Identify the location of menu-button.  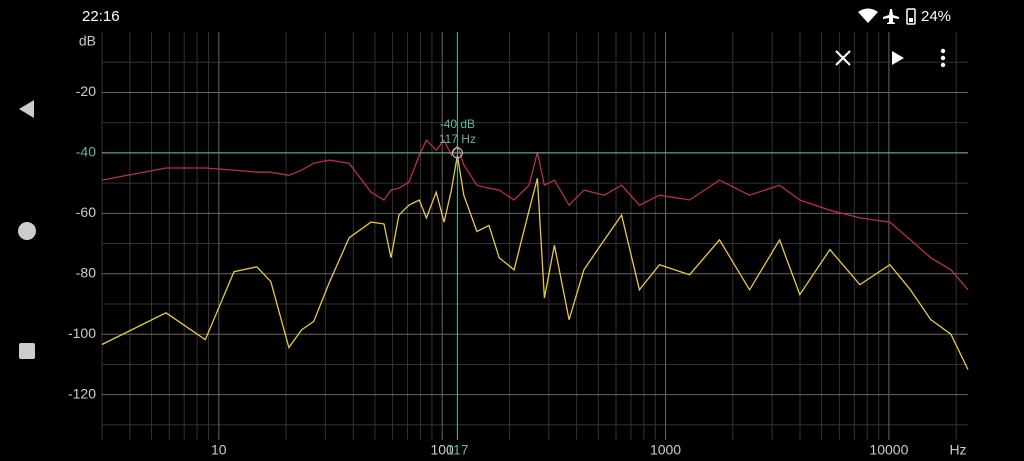
(943, 58).